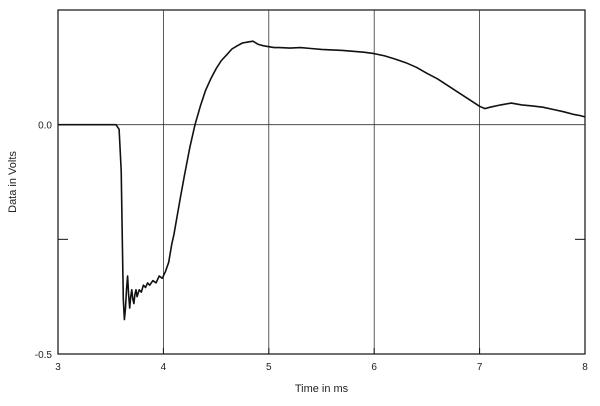 Image resolution: width=600 pixels, height=406 pixels. What do you see at coordinates (58, 367) in the screenshot?
I see `x-tick-label: 3` at bounding box center [58, 367].